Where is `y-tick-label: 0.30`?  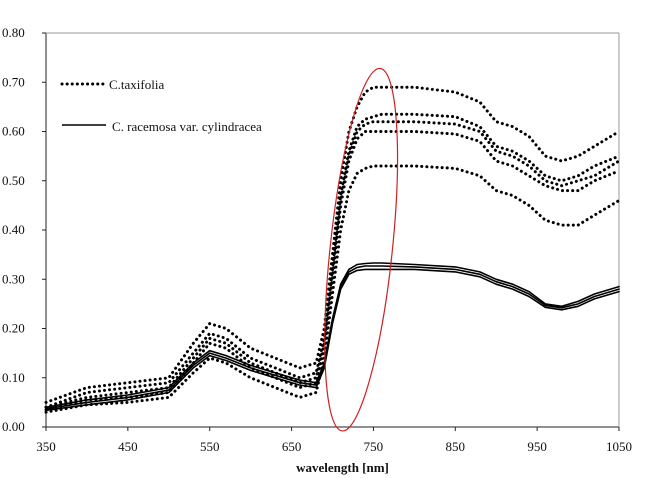 y-tick-label: 0.30 is located at coordinates (13, 278).